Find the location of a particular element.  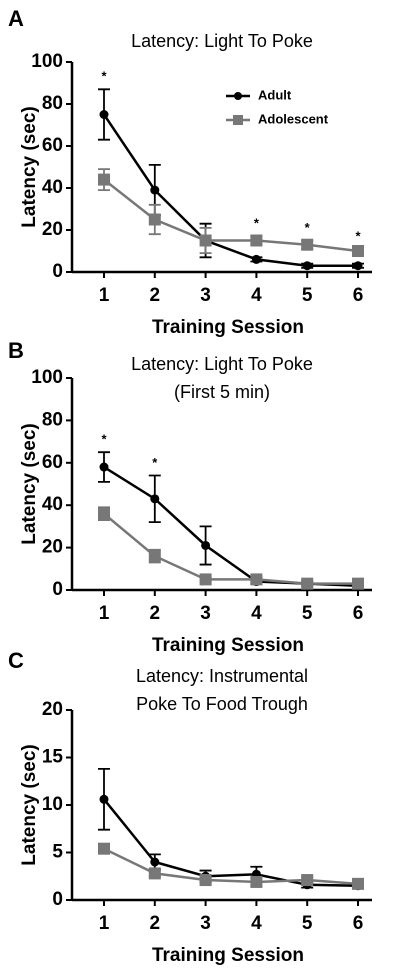

y-tick-label: 10 is located at coordinates (52, 804).